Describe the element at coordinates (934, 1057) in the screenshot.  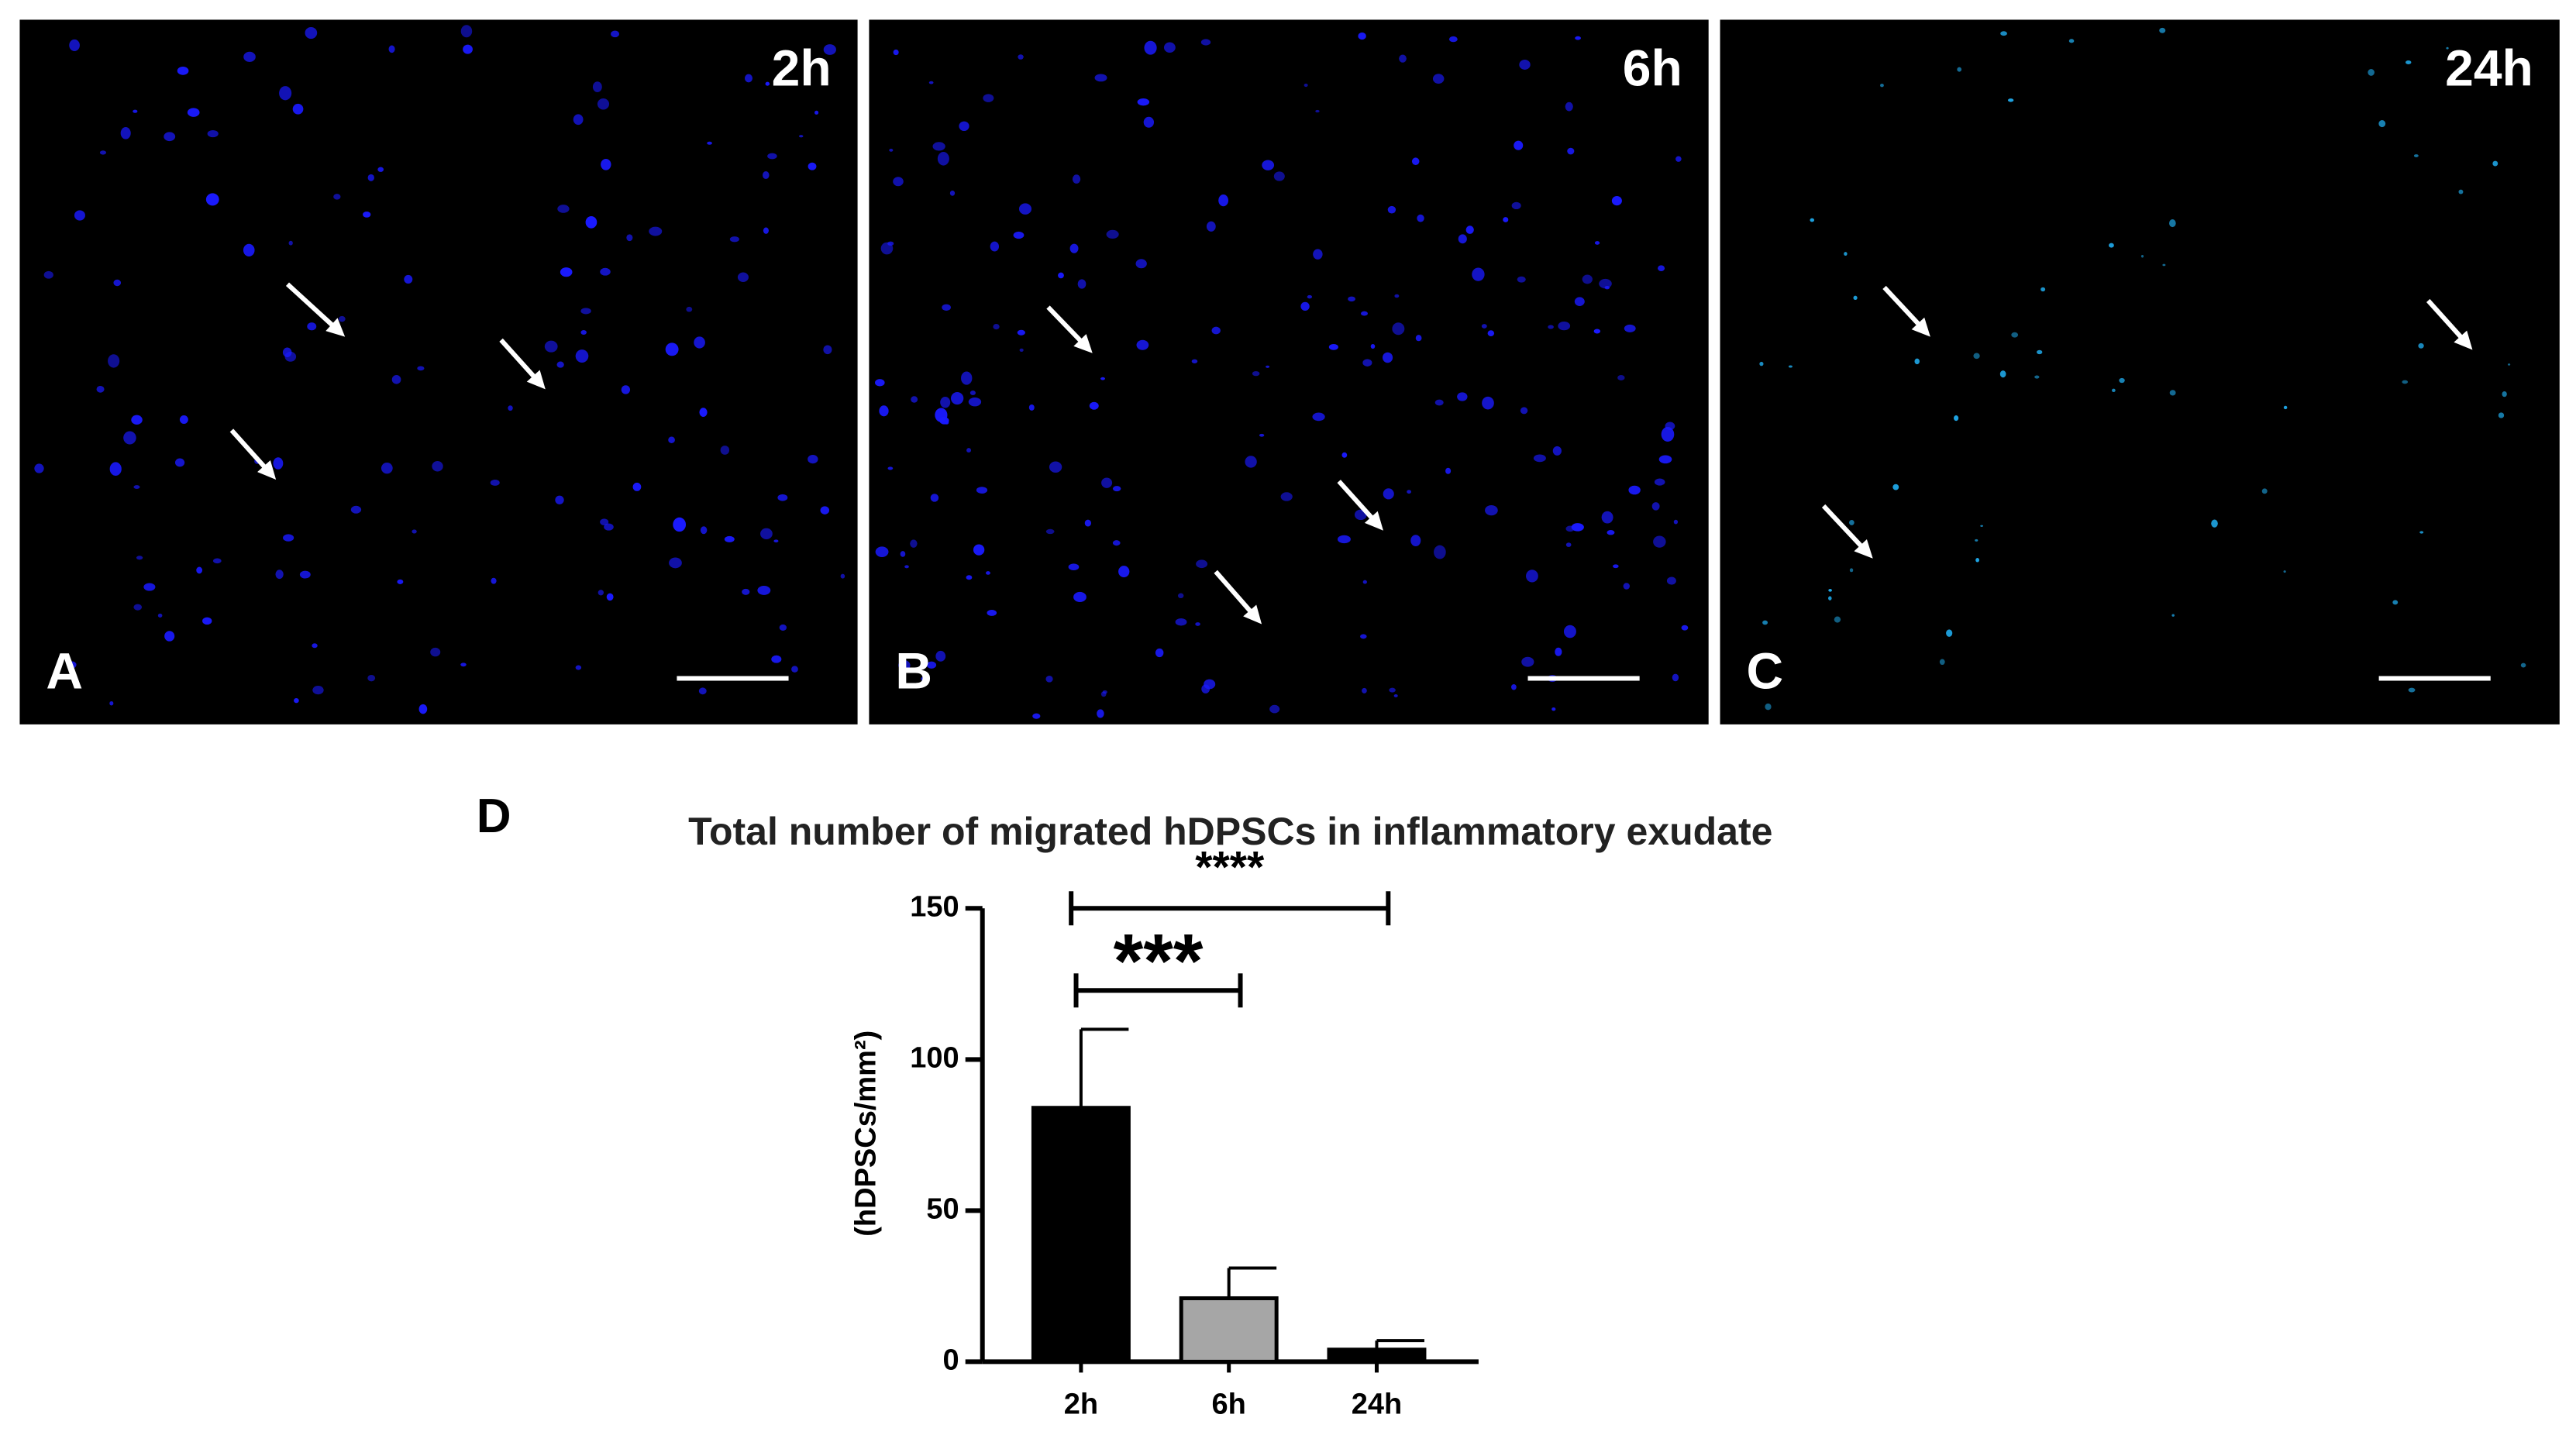
I see `y-tick-label: 100` at that location.